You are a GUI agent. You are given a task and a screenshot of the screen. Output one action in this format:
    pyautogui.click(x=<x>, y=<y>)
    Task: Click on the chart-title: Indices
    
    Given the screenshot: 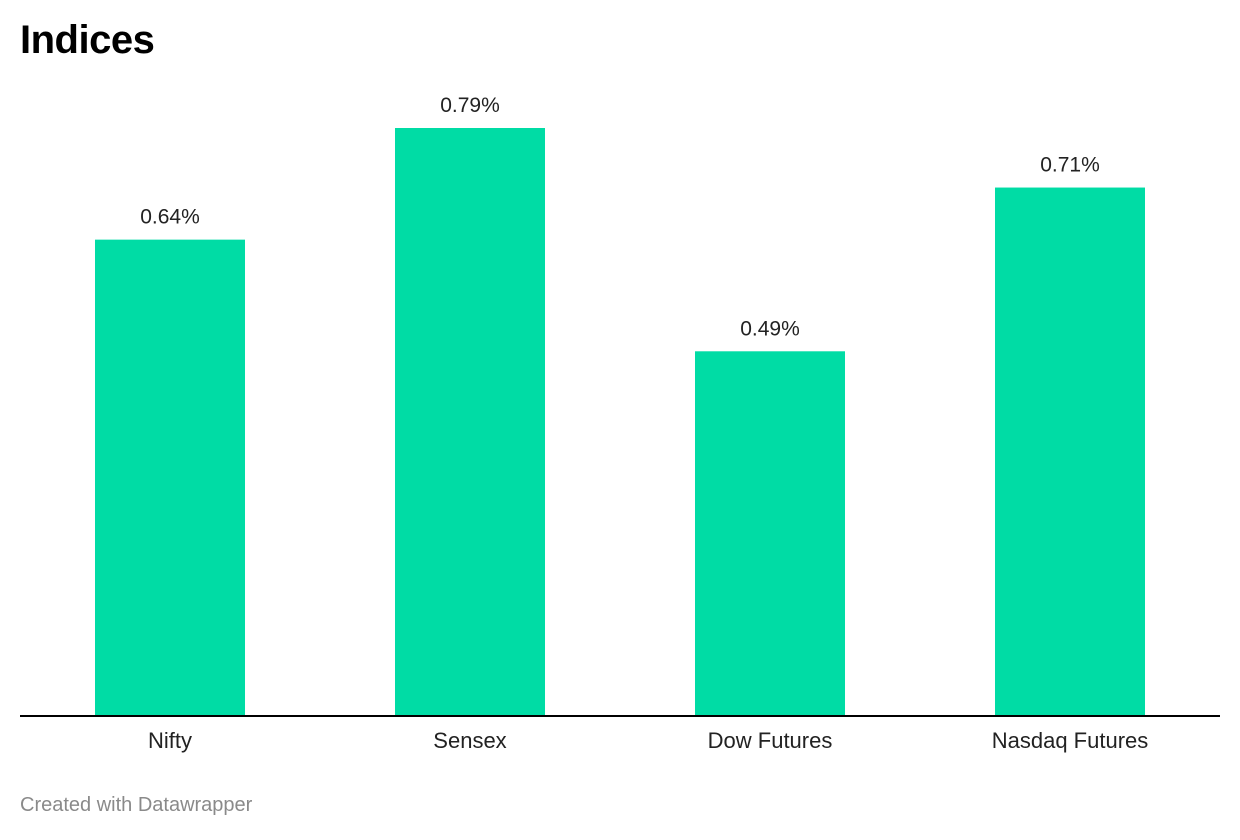 What is the action you would take?
    pyautogui.click(x=87, y=40)
    